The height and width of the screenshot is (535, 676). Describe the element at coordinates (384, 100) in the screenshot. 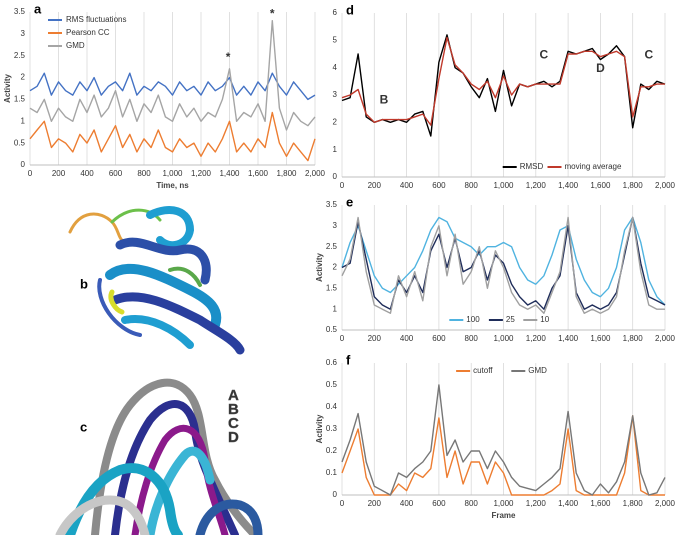

I see `annotation: B` at that location.